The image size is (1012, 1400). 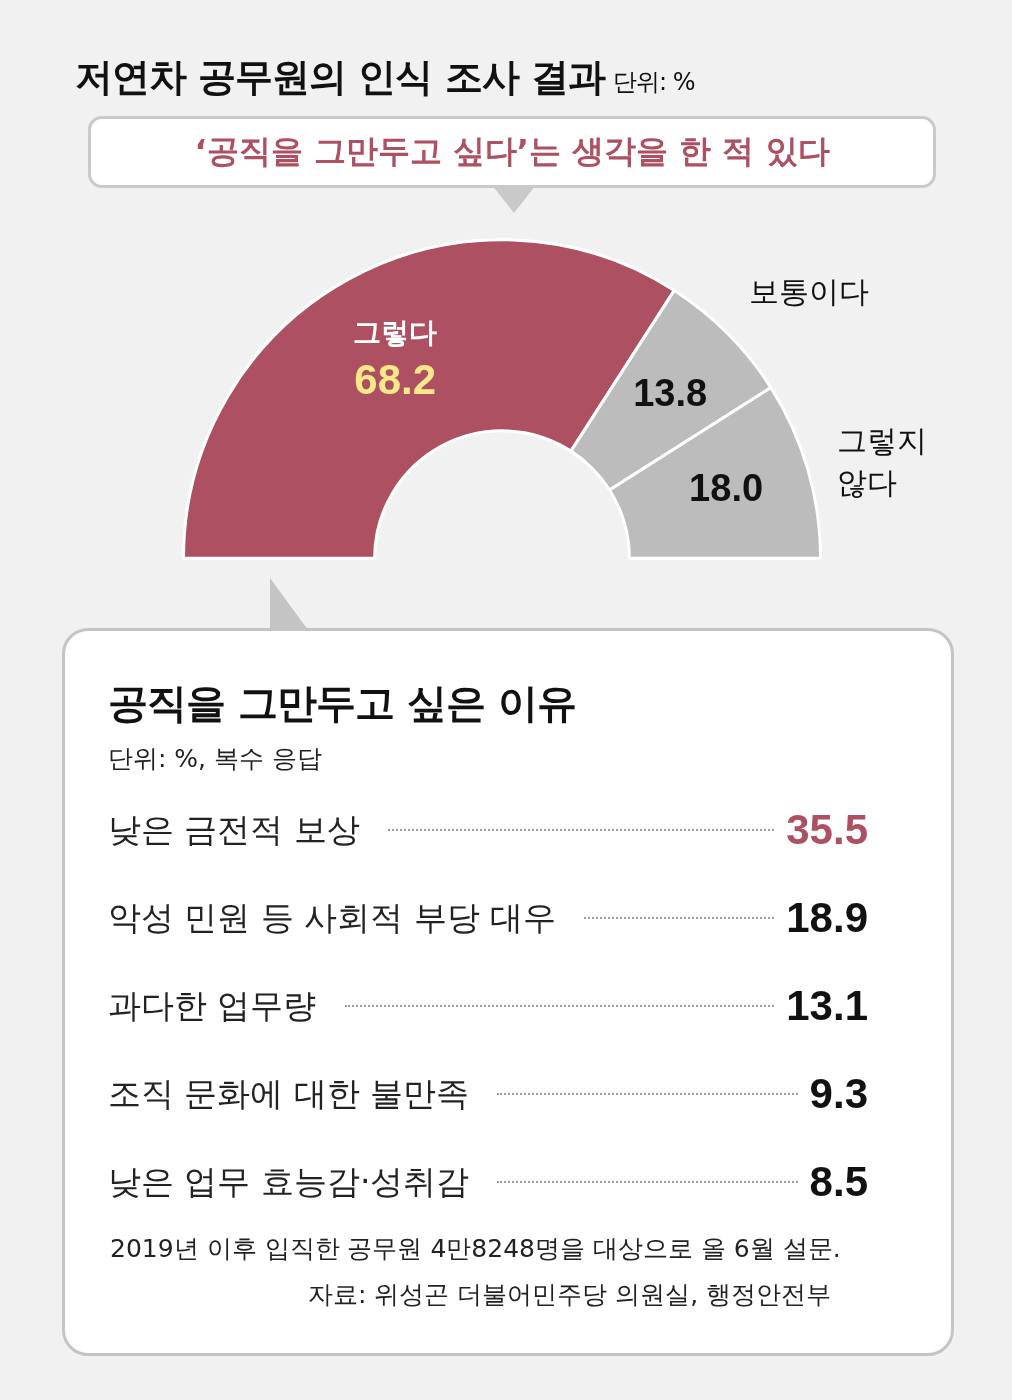 What do you see at coordinates (332, 917) in the screenshot?
I see `category-label: 악성 민원 등 사회적 부당 대우` at bounding box center [332, 917].